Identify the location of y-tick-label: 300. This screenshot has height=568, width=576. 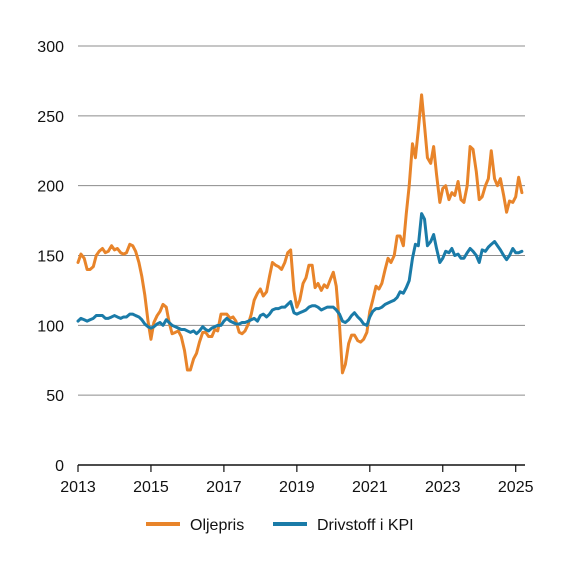
(50, 47).